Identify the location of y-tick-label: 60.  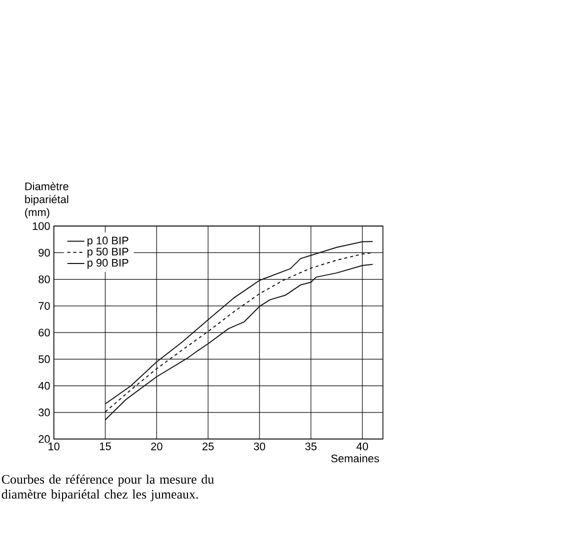
(44, 332).